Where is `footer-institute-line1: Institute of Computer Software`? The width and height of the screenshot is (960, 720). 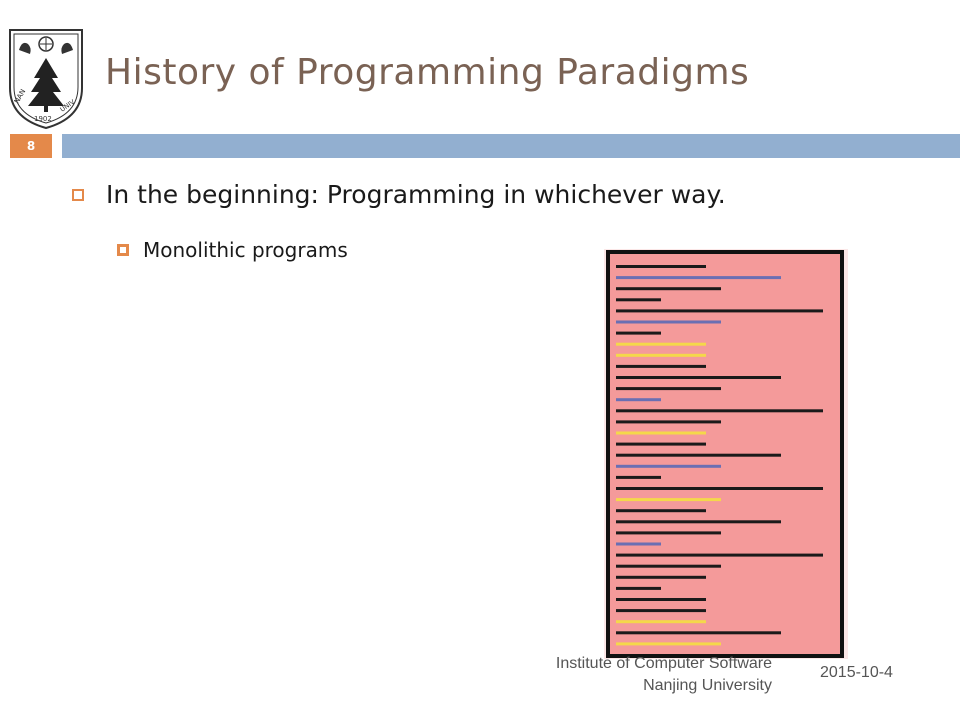
footer-institute-line1: Institute of Computer Software is located at coordinates (663, 663).